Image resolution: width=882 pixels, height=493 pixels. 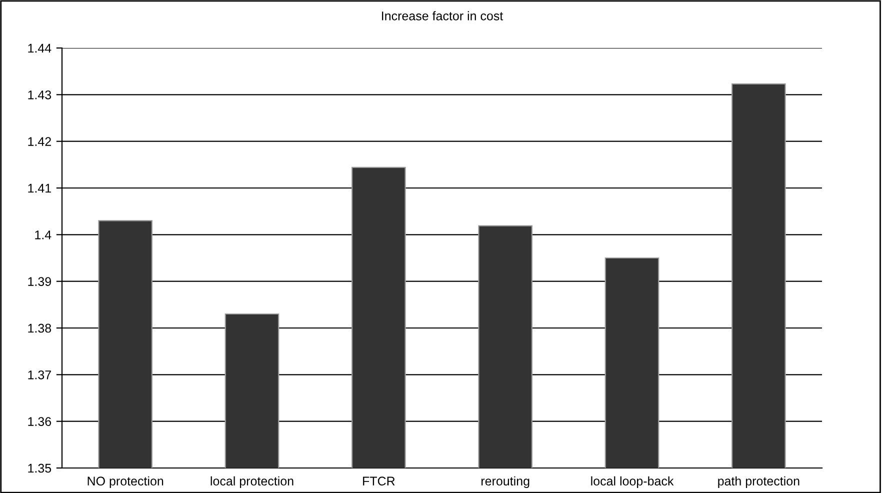 I want to click on x-tick-label: local protection, so click(x=252, y=482).